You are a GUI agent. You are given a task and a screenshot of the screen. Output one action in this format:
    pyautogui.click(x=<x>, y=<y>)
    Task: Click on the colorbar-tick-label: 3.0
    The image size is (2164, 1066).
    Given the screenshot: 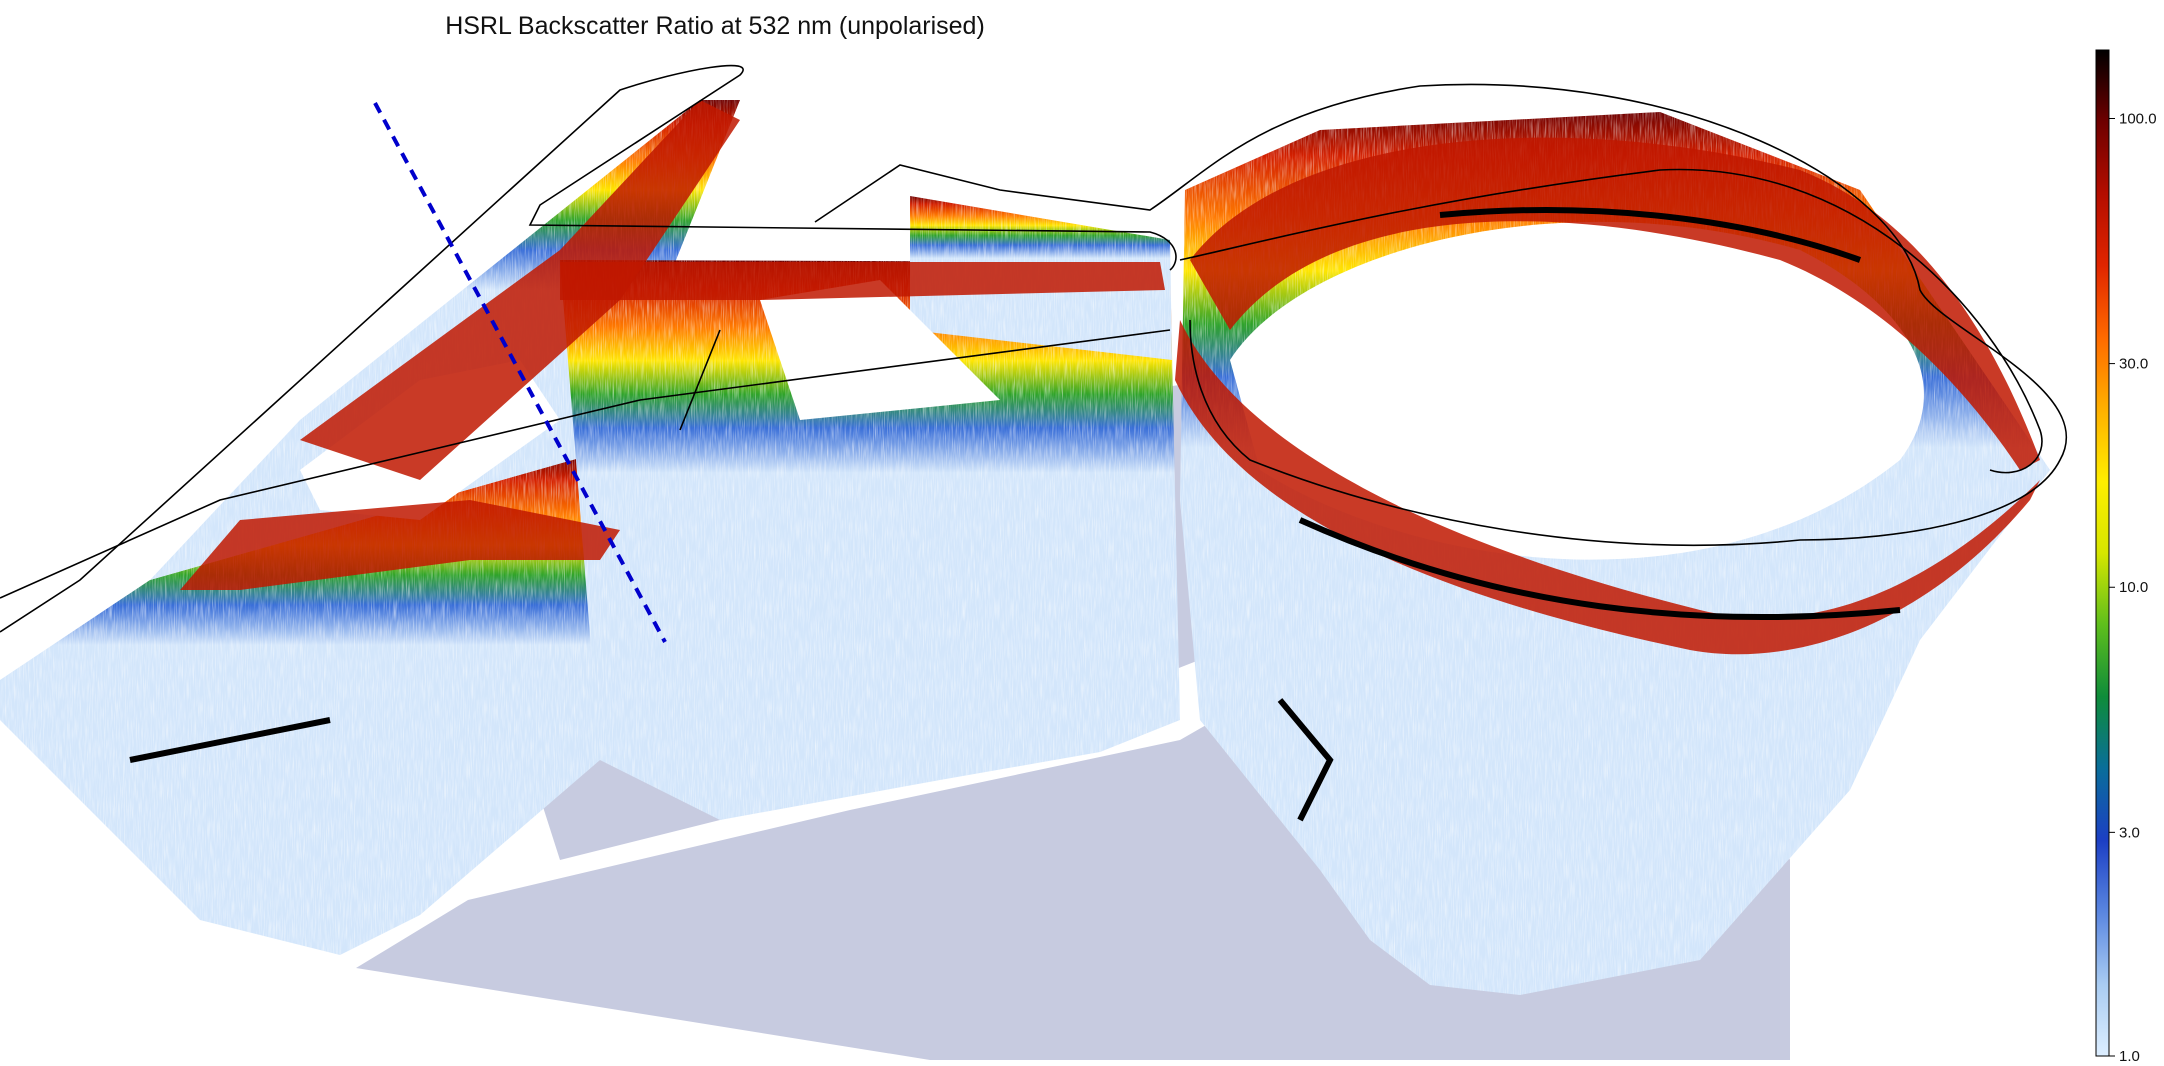 What is the action you would take?
    pyautogui.click(x=2129, y=832)
    